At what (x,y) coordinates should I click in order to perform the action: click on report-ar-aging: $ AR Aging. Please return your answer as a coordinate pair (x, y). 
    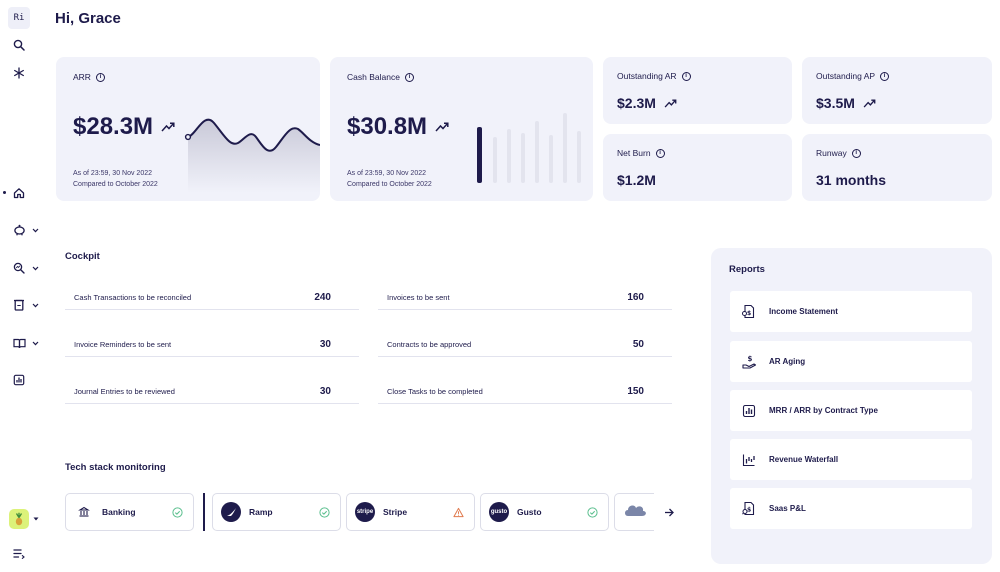
    Looking at the image, I should click on (851, 361).